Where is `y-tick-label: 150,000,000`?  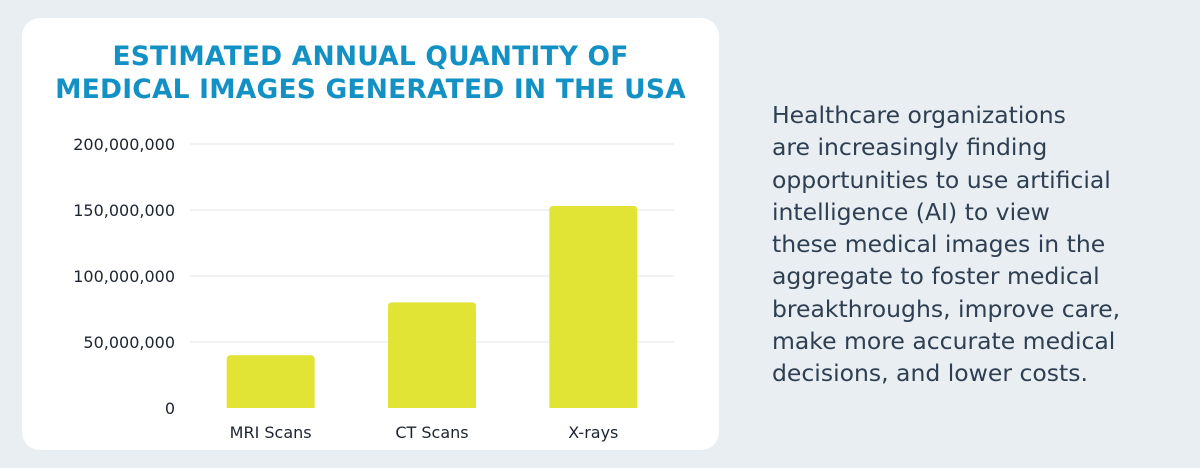
y-tick-label: 150,000,000 is located at coordinates (124, 210).